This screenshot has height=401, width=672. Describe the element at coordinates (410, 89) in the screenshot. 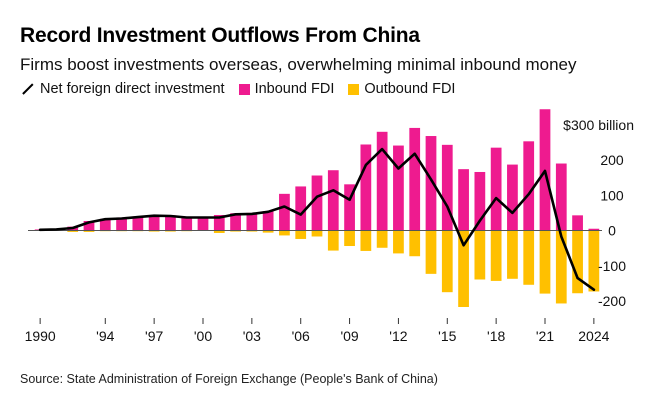

I see `legend-label-outbound: Outbound FDI` at that location.